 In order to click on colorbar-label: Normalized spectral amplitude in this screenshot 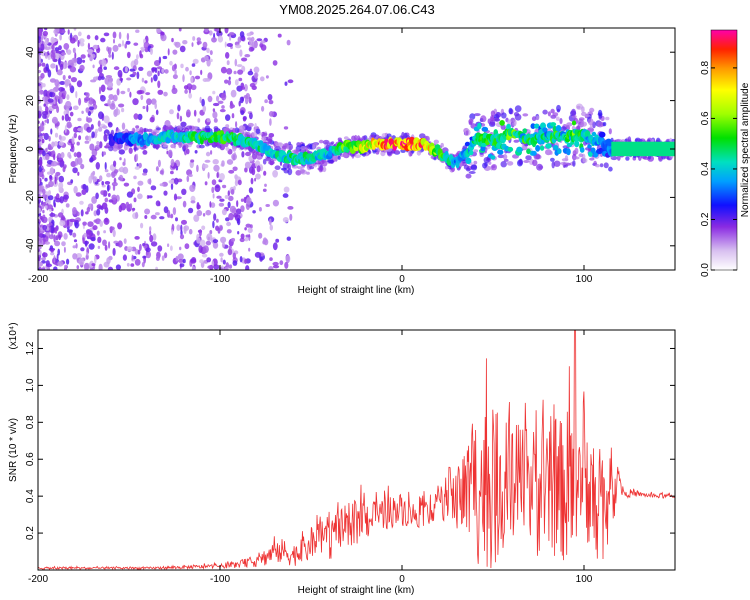, I will do `click(745, 149)`.